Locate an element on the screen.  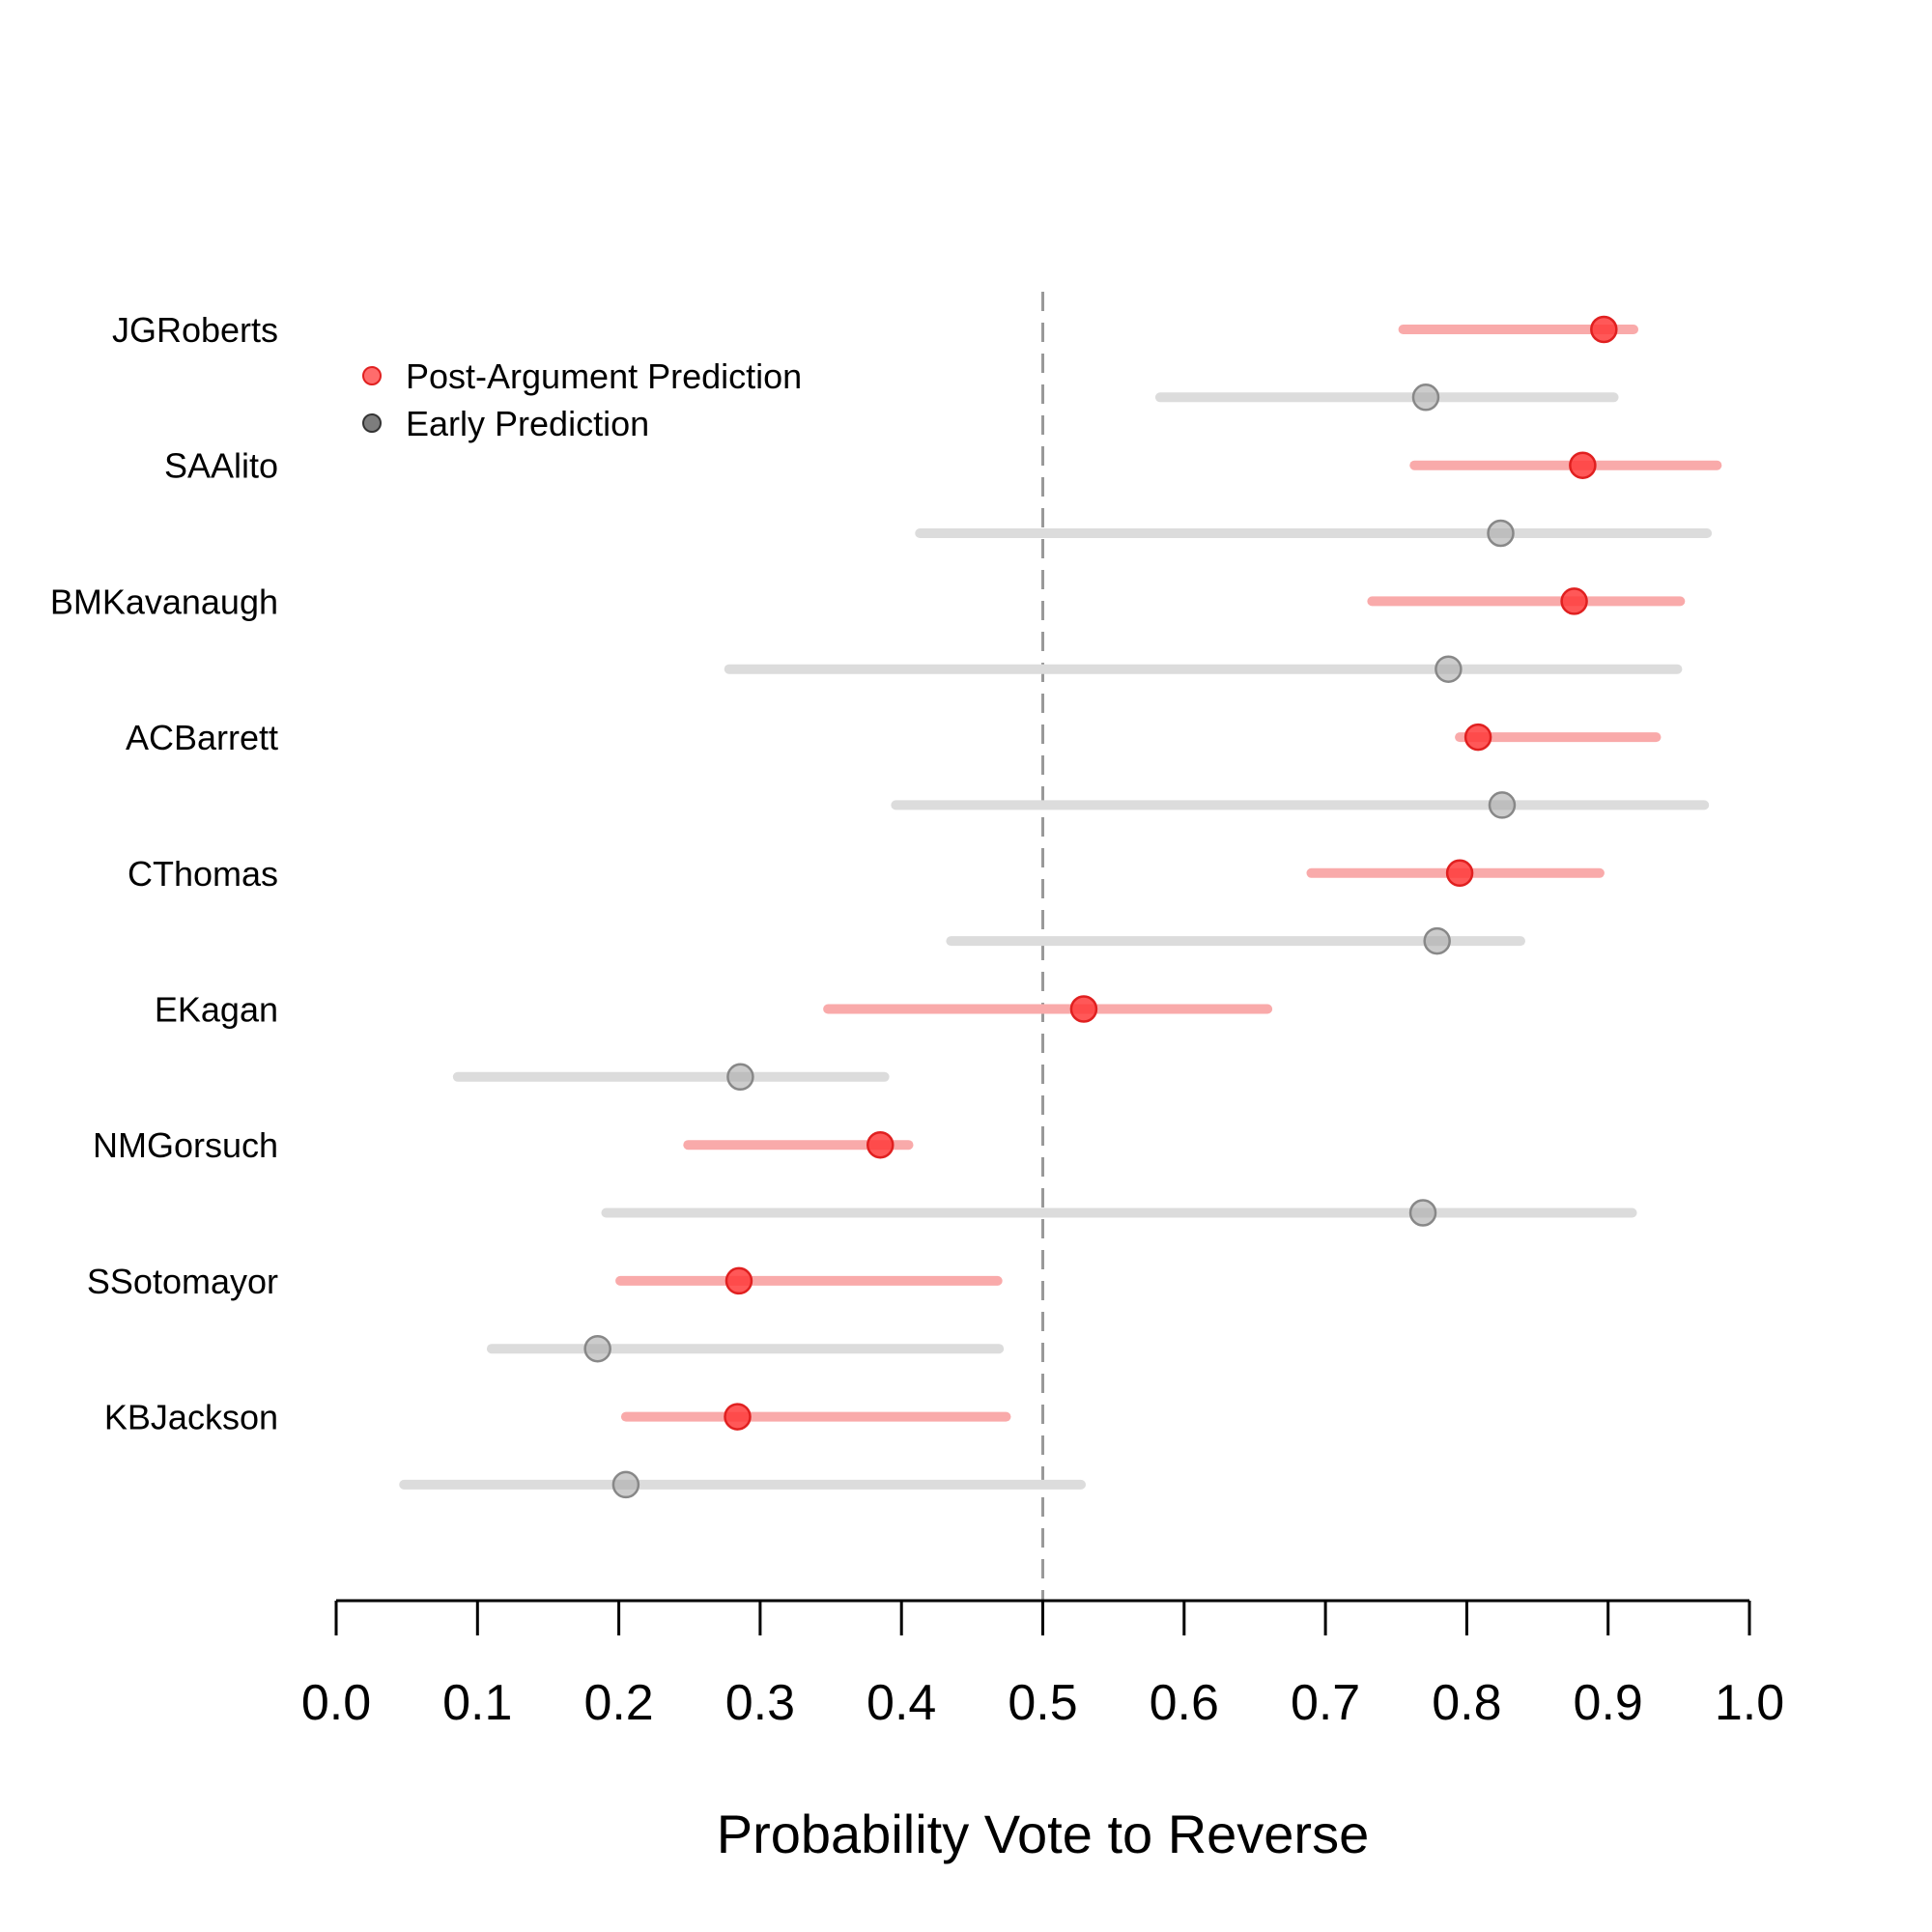
early-point-nmgorsuch is located at coordinates (1422, 1213).